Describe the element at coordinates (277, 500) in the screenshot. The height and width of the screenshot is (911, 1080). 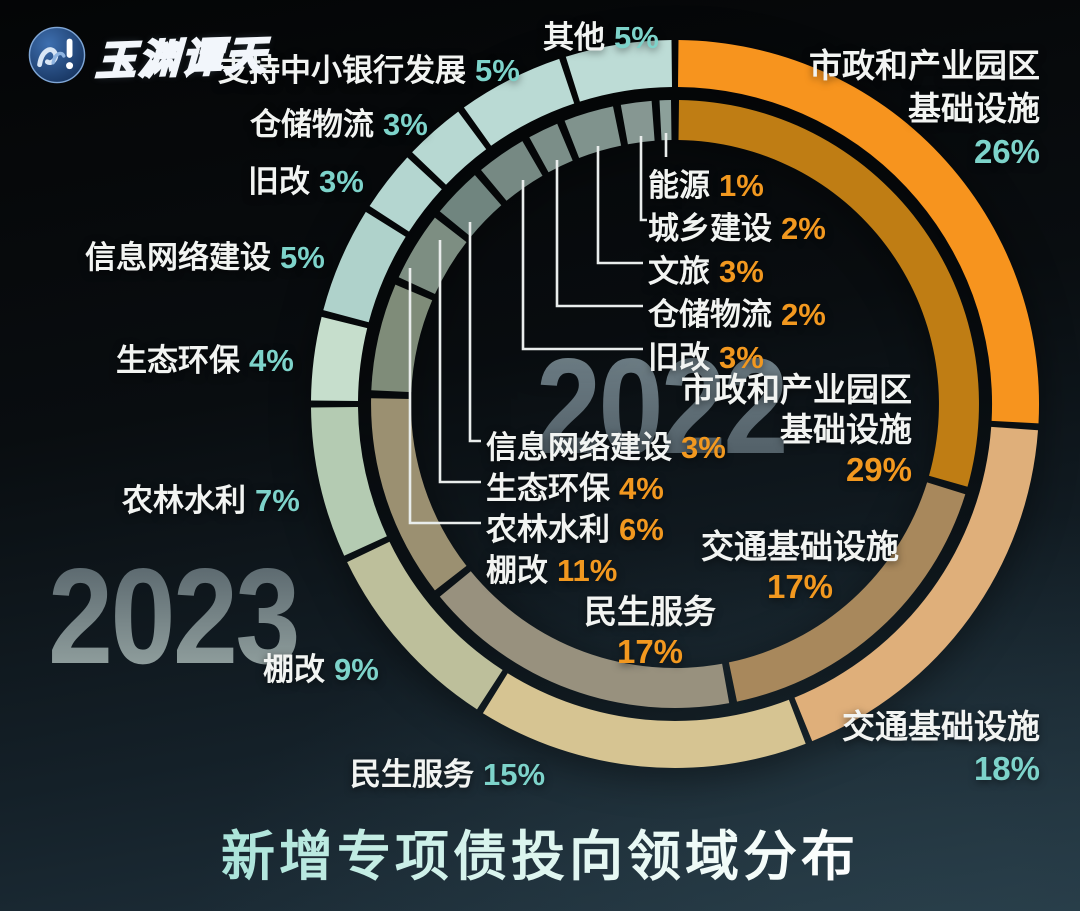
I see `label-pct: 7%` at that location.